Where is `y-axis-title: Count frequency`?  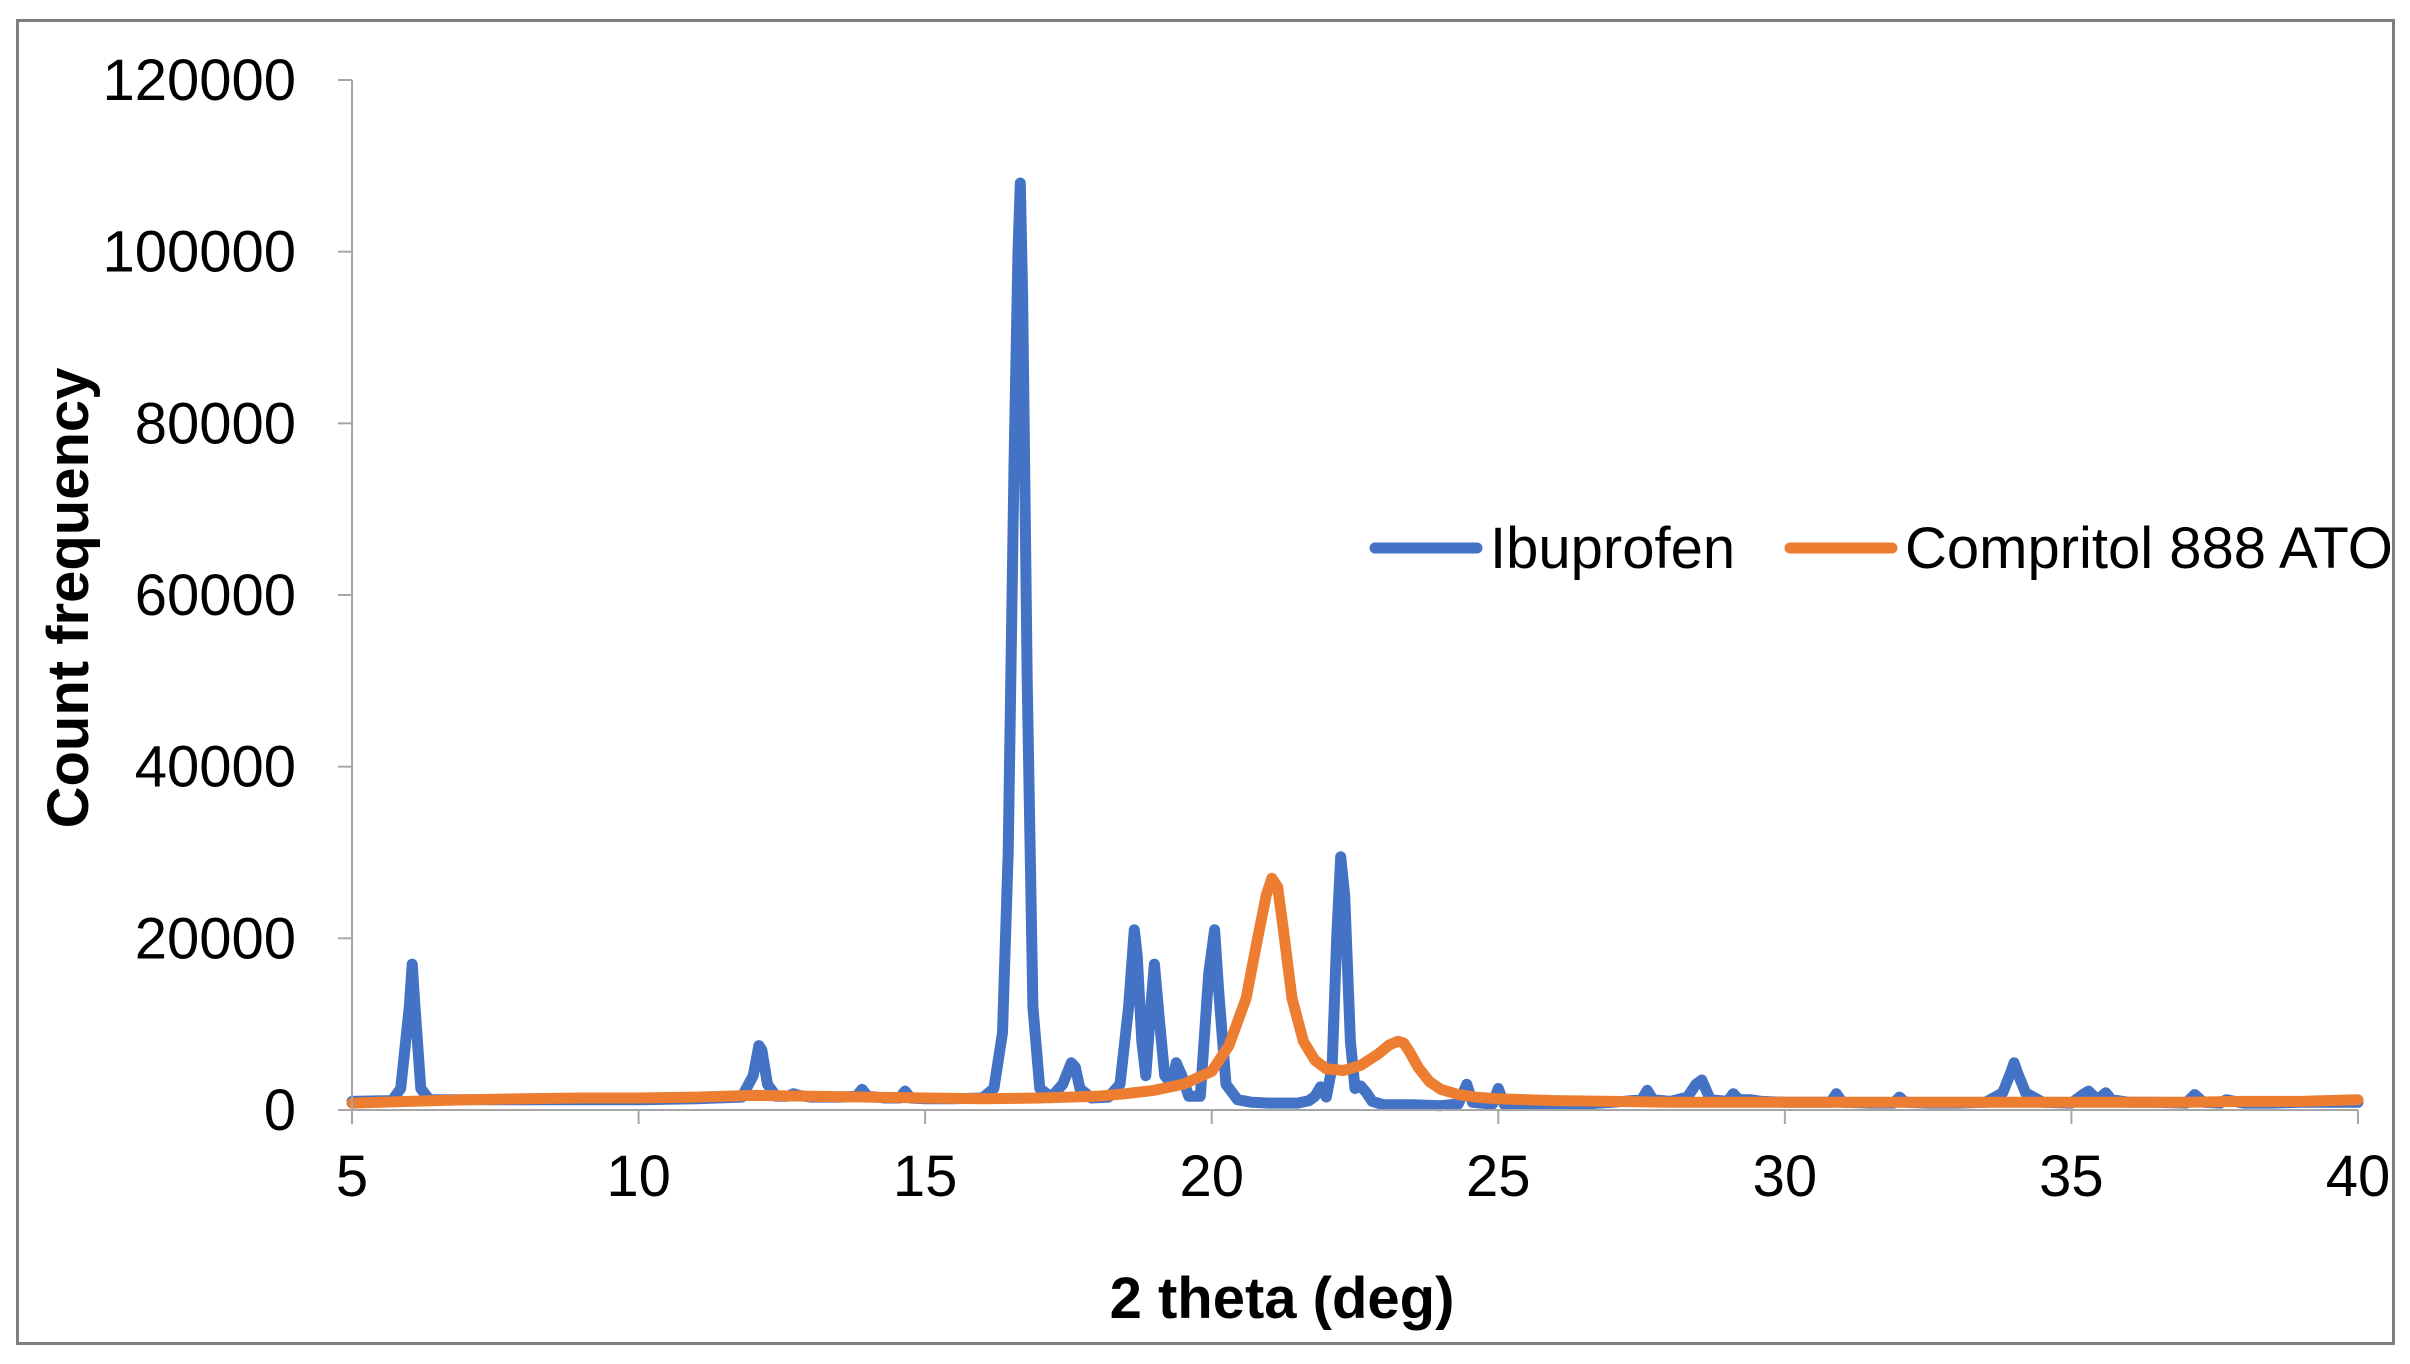 y-axis-title: Count frequency is located at coordinates (68, 598).